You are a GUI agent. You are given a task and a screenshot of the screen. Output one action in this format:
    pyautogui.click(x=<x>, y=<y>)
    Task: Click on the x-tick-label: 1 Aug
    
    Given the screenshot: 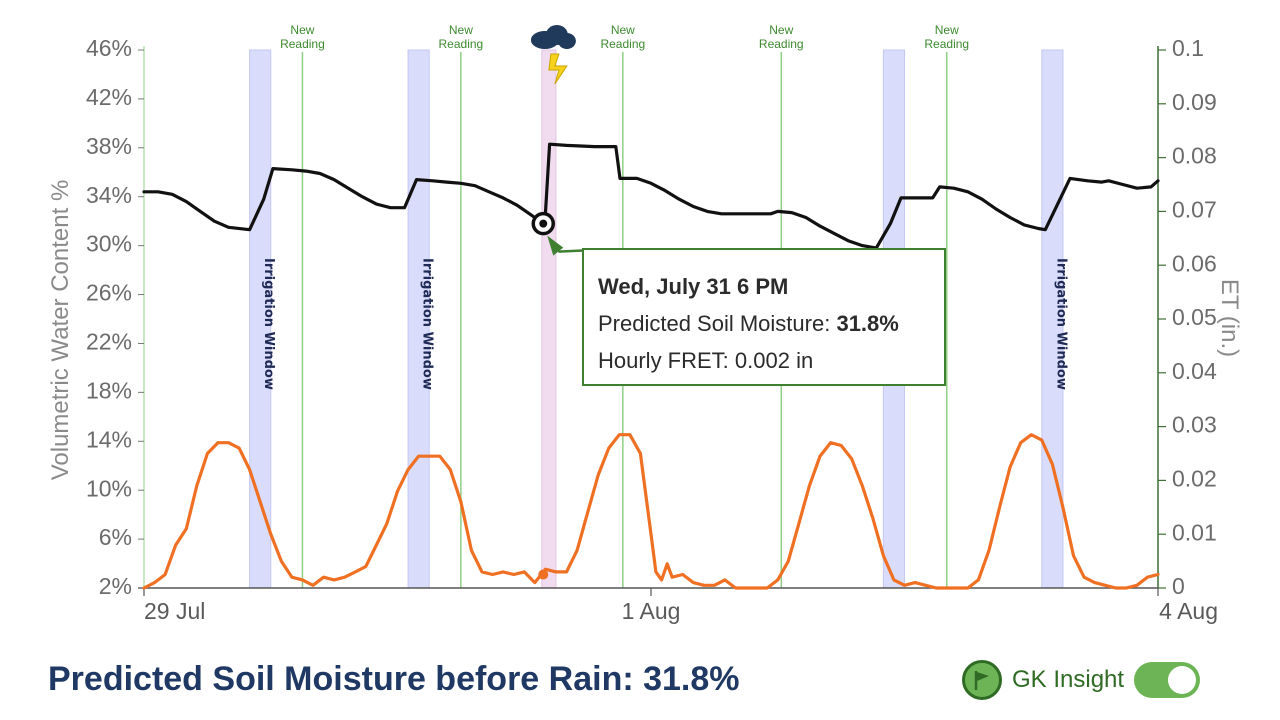 What is the action you would take?
    pyautogui.click(x=651, y=611)
    